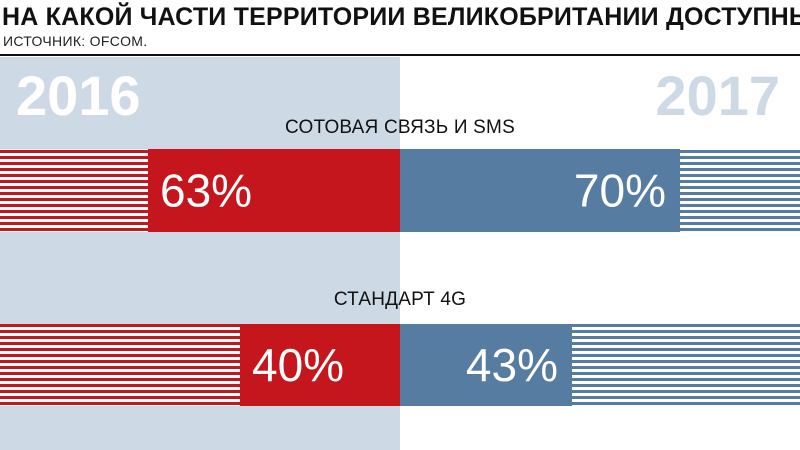  Describe the element at coordinates (74, 190) in the screenshot. I see `bar-remainder-2016-mobile` at that location.